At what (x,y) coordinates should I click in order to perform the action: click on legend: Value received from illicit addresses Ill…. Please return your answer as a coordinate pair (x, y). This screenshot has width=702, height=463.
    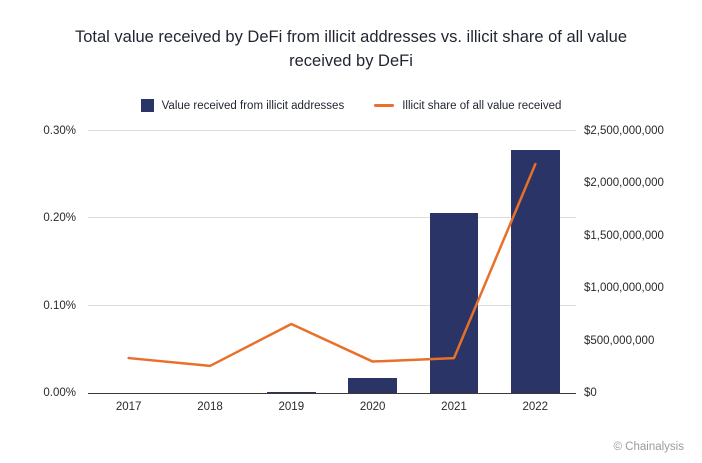
    Looking at the image, I should click on (351, 105).